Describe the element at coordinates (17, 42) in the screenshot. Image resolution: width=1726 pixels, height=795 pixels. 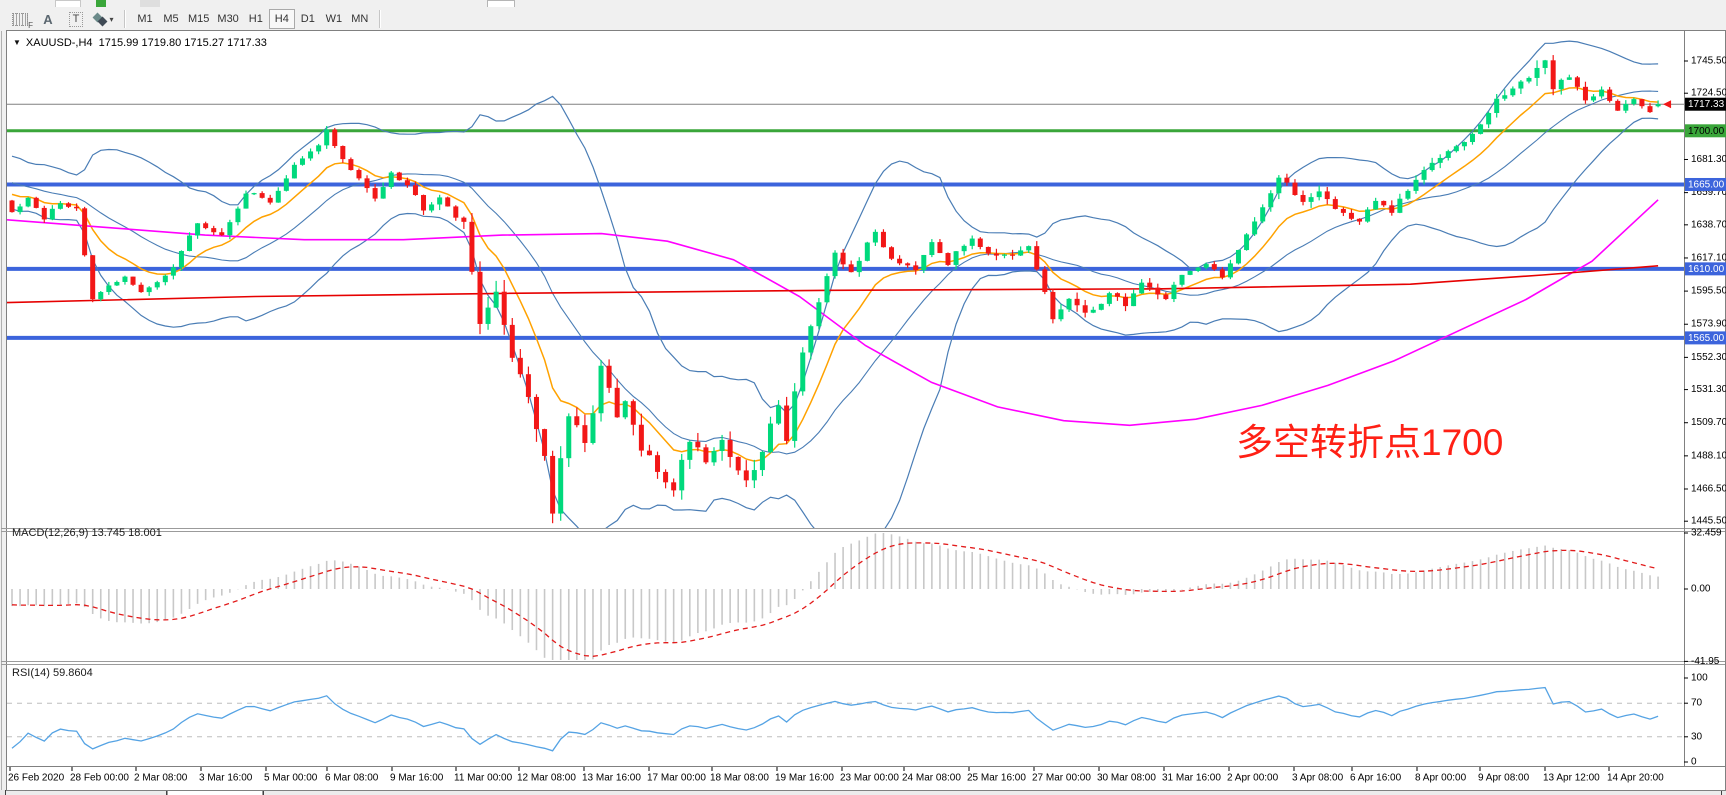
I see `chevron-down-icon: ▼` at that location.